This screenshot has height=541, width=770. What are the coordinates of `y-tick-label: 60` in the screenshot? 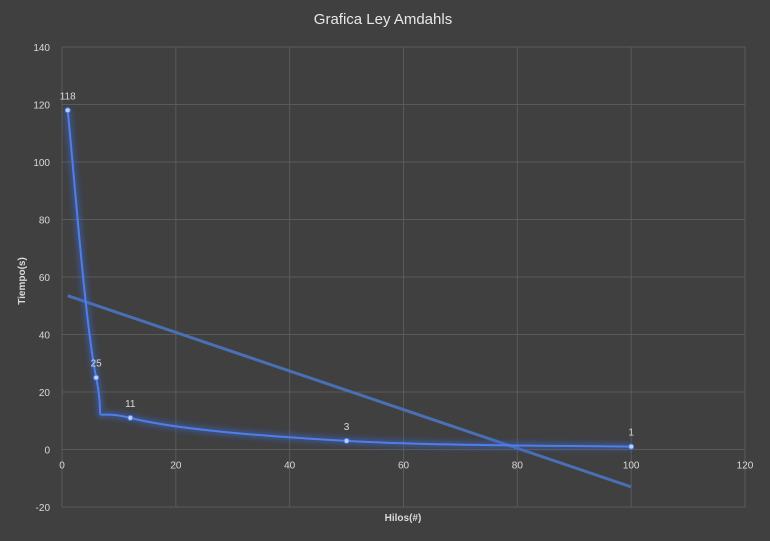 It's located at (45, 278).